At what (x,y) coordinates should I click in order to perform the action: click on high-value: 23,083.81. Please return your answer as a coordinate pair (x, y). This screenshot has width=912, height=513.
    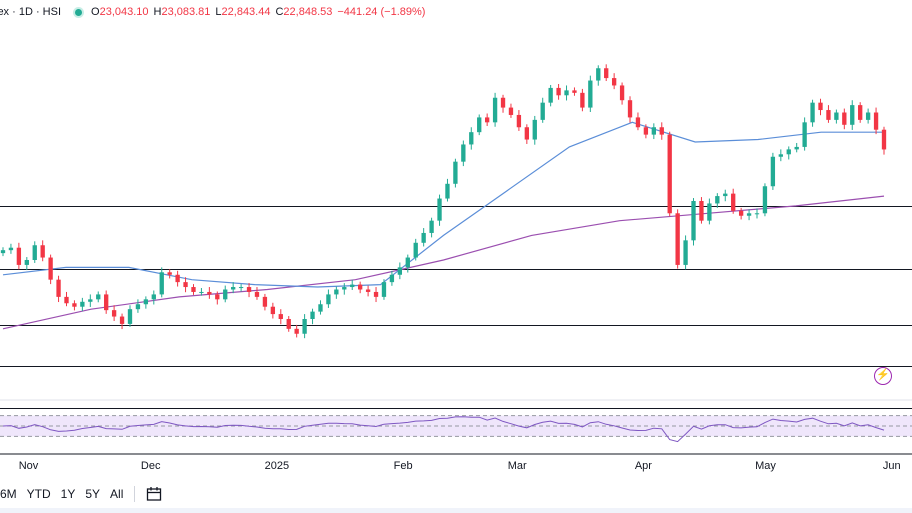
    Looking at the image, I should click on (186, 12).